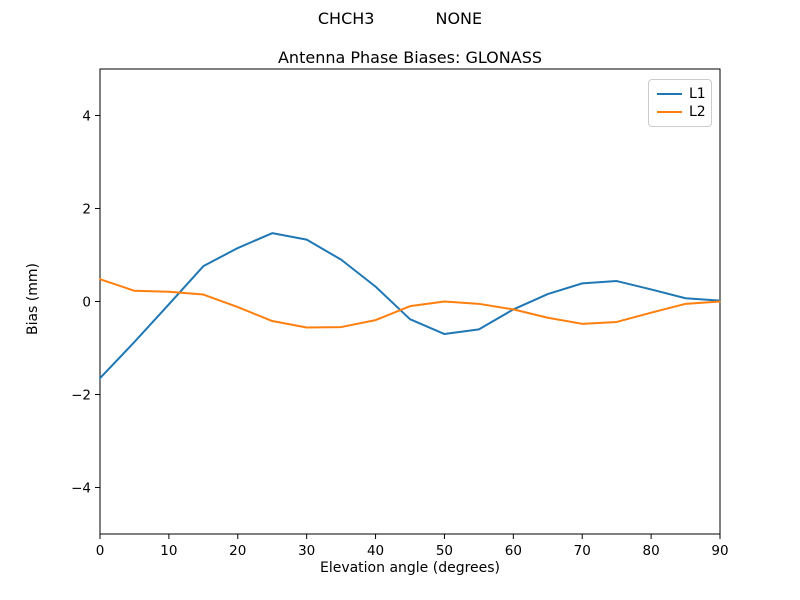  I want to click on l2-line-swatch, so click(669, 112).